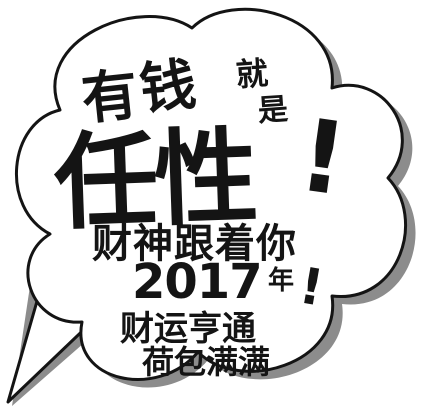  Describe the element at coordinates (188, 329) in the screenshot. I see `line-caiyun: 财运亨通` at that location.